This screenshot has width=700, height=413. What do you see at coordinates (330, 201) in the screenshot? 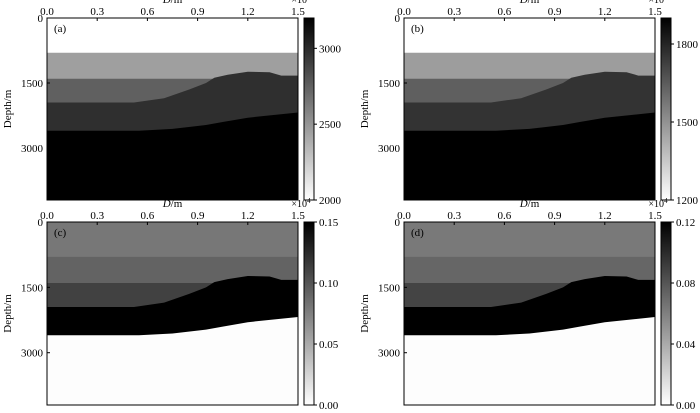
I see `colorbar-tick-label: 2000` at bounding box center [330, 201].